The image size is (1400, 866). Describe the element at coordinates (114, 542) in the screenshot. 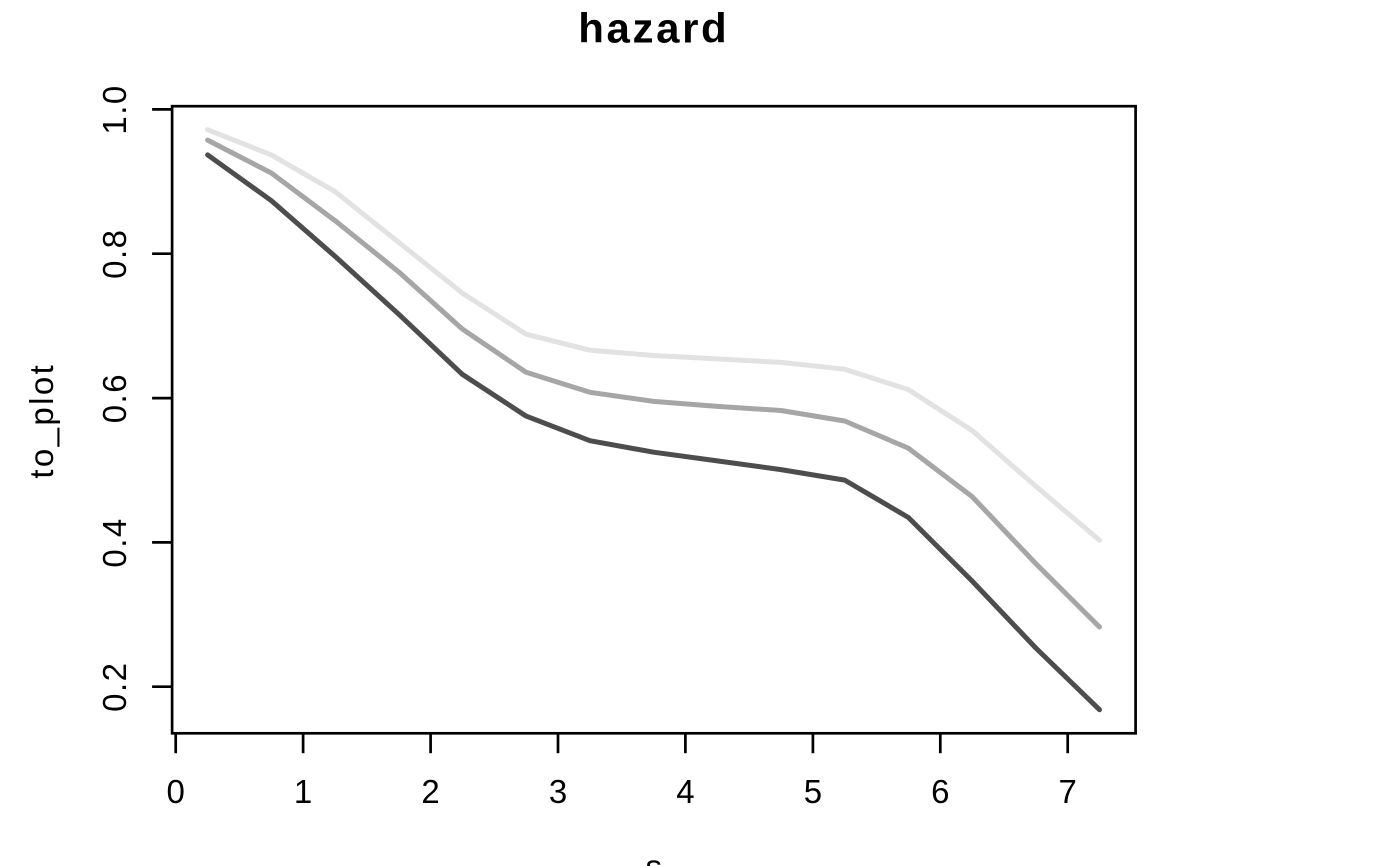

I see `svg-text: 0.4` at that location.